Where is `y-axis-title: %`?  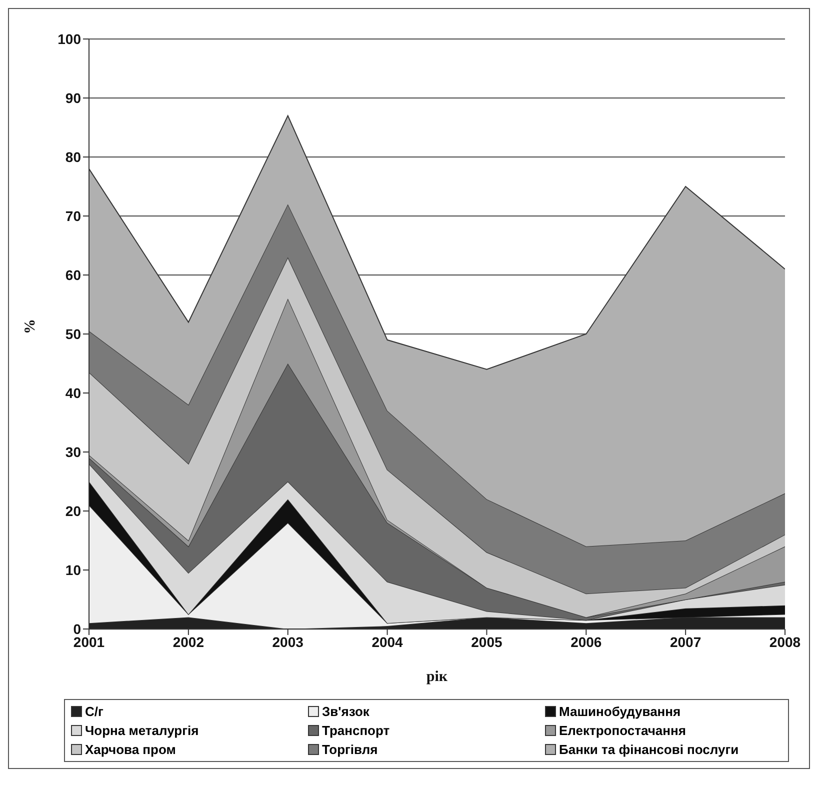
y-axis-title: % is located at coordinates (30, 326).